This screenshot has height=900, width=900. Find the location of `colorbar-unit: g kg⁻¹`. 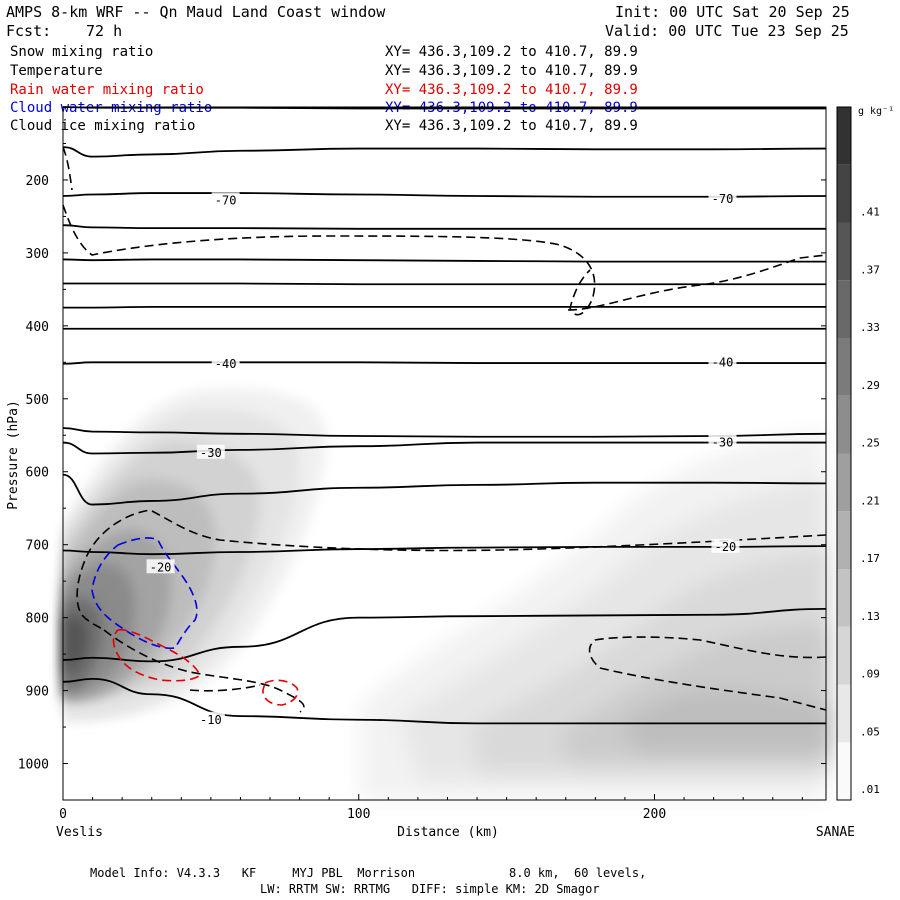

colorbar-unit: g kg⁻¹ is located at coordinates (876, 111).